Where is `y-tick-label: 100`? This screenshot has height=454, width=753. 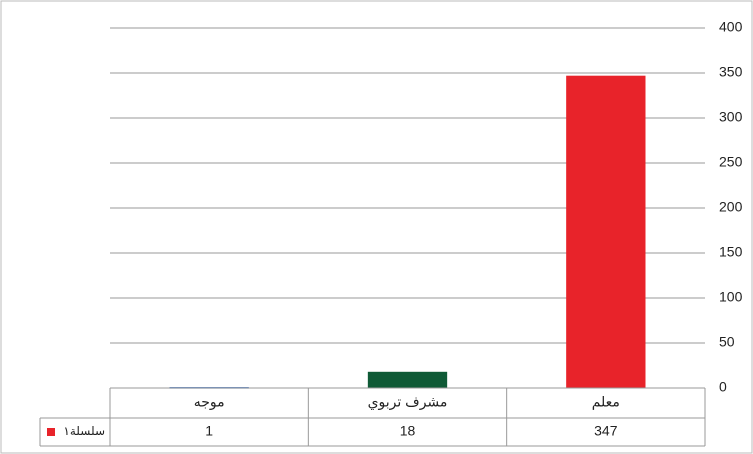 y-tick-label: 100 is located at coordinates (731, 297).